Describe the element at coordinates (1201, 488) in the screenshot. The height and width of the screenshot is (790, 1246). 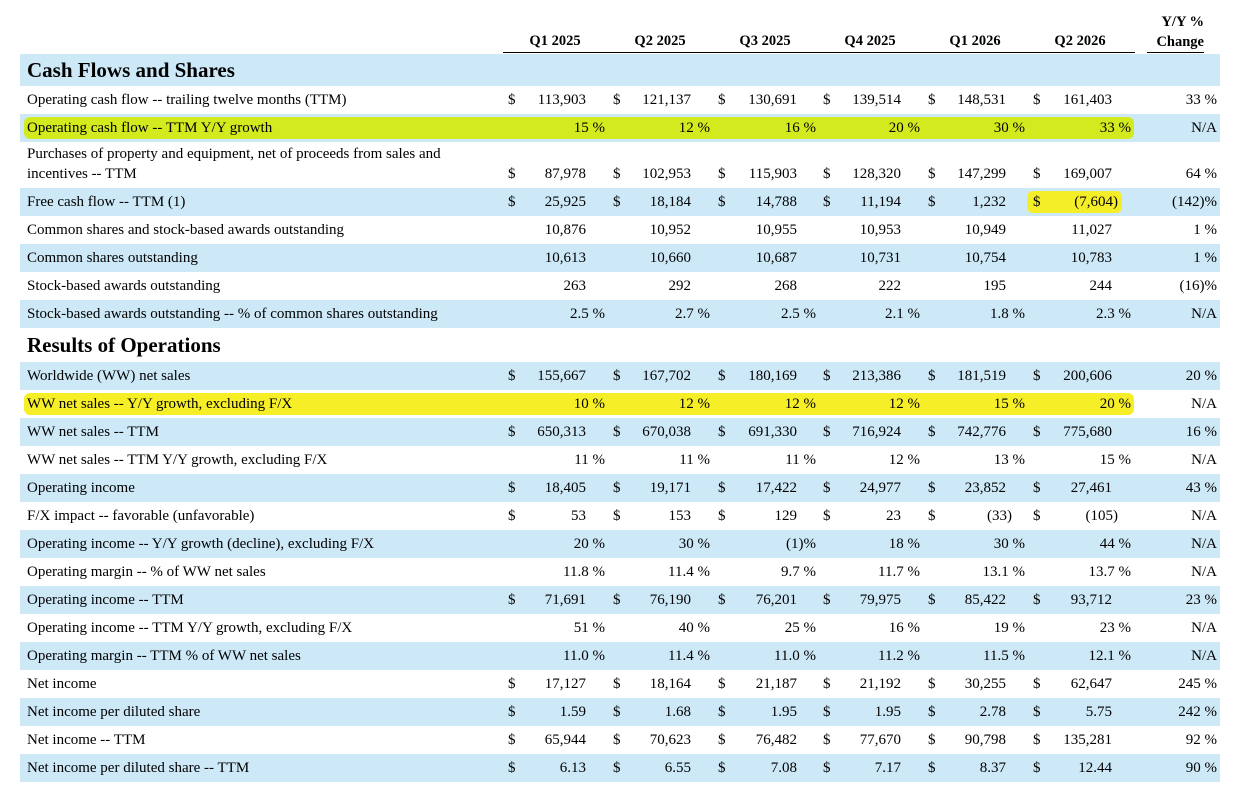
I see `change-value: 43 %` at that location.